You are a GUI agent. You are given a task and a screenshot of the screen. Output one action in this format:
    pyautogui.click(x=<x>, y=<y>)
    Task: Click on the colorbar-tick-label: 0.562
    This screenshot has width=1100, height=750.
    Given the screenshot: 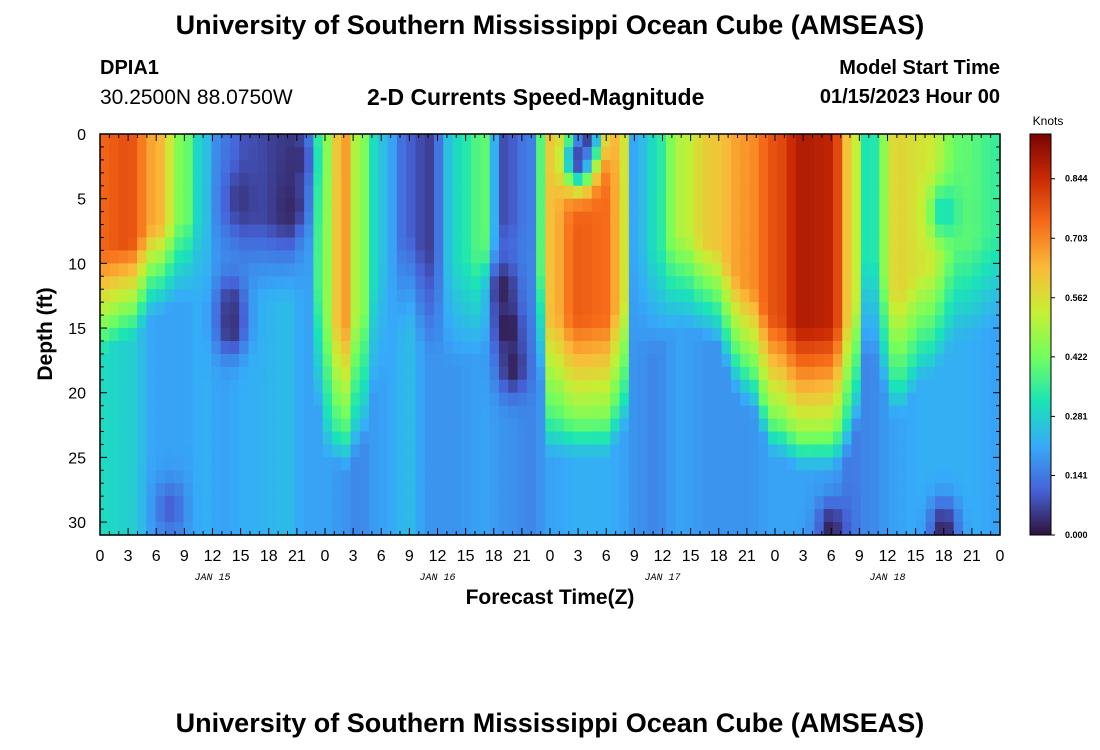 What is the action you would take?
    pyautogui.click(x=1076, y=298)
    